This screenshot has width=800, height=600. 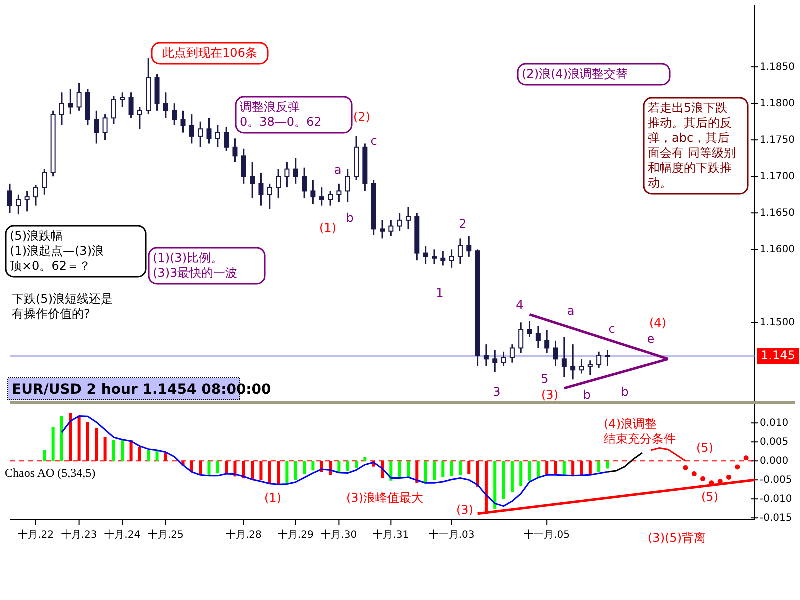 I want to click on annotation: 调整浪反弹0。38—0。62, so click(x=281, y=114).